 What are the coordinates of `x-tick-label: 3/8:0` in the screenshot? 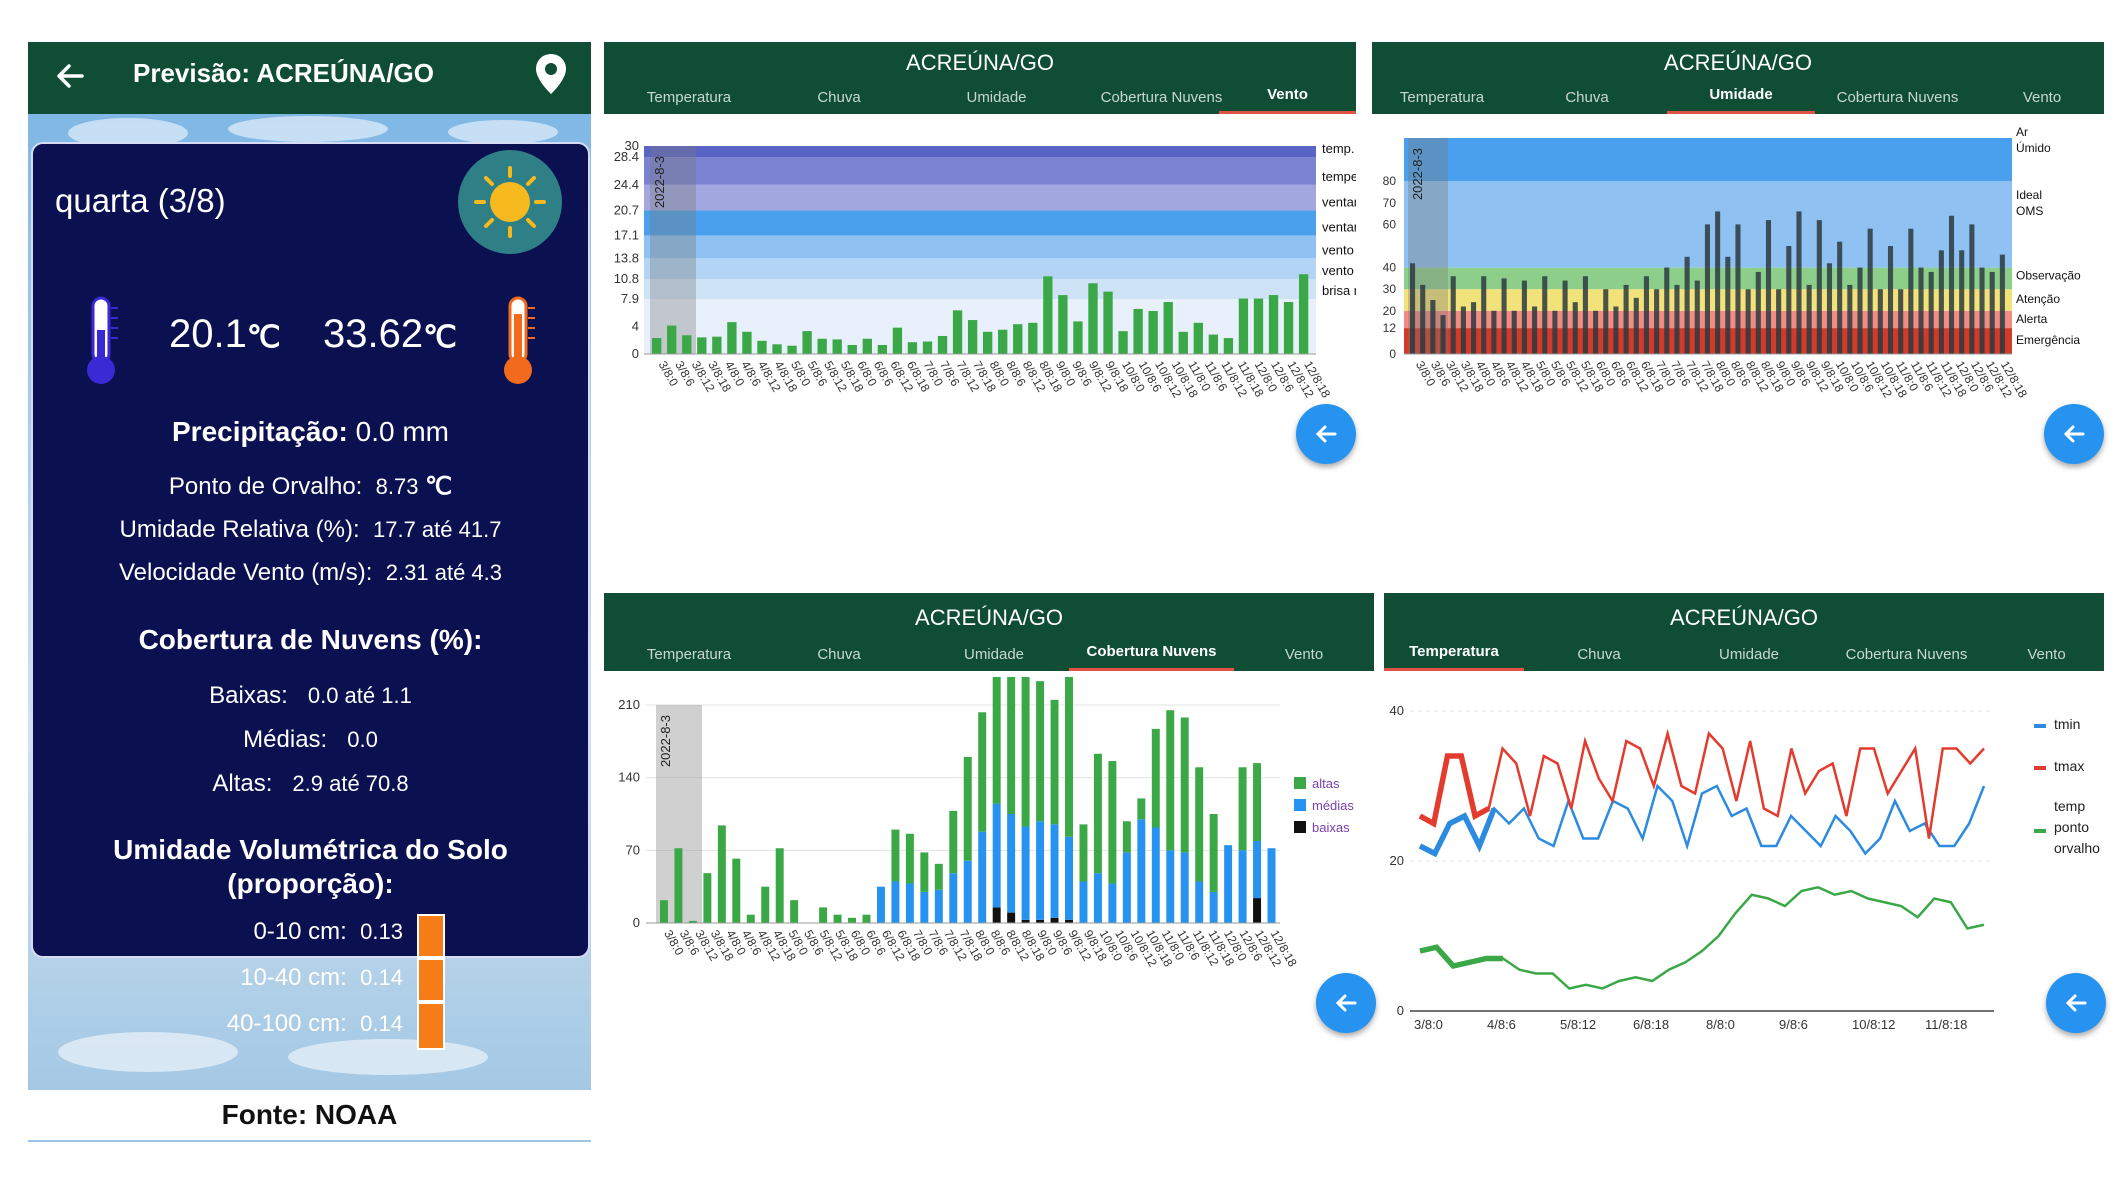 It's located at (1428, 1024).